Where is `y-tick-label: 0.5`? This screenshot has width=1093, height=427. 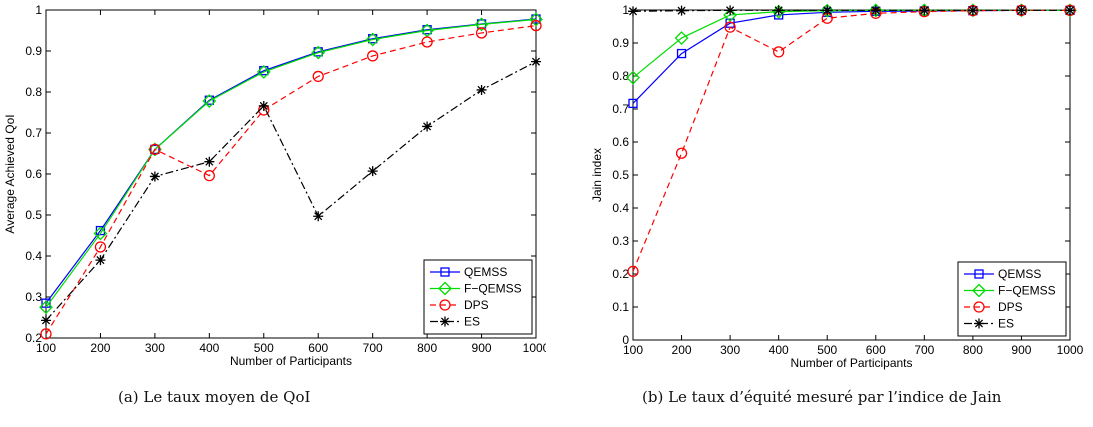 y-tick-label: 0.5 is located at coordinates (620, 175).